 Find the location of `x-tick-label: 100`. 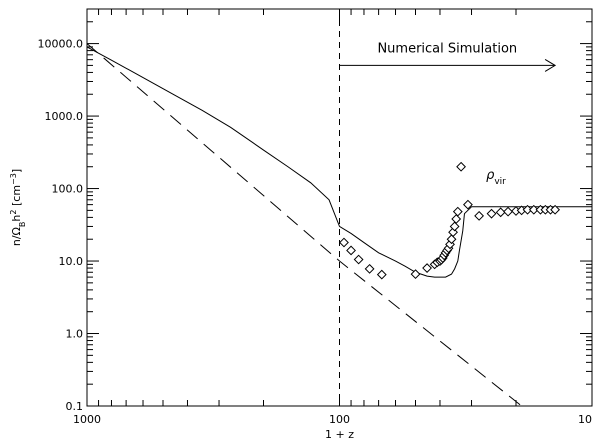

x-tick-label: 100 is located at coordinates (339, 419).